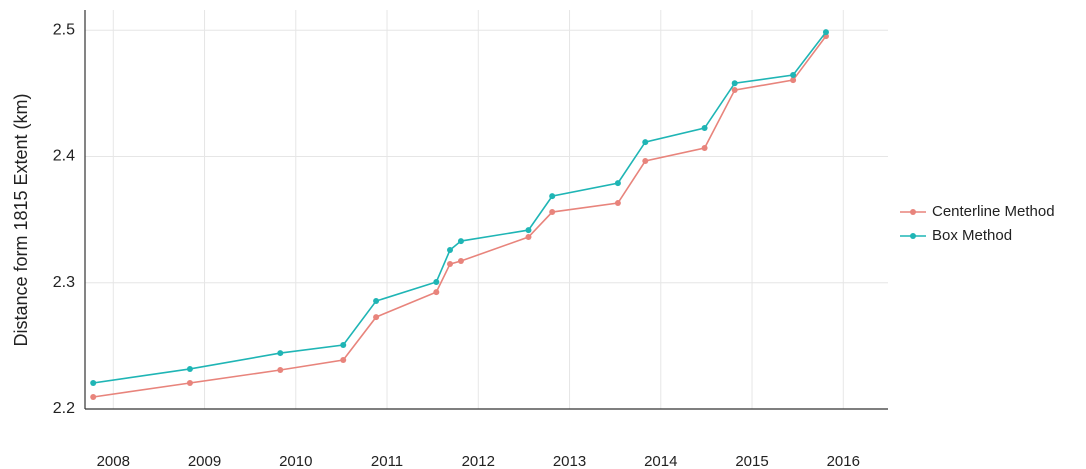 This screenshot has height=469, width=1086. Describe the element at coordinates (843, 461) in the screenshot. I see `x-tick-label: 2016` at that location.